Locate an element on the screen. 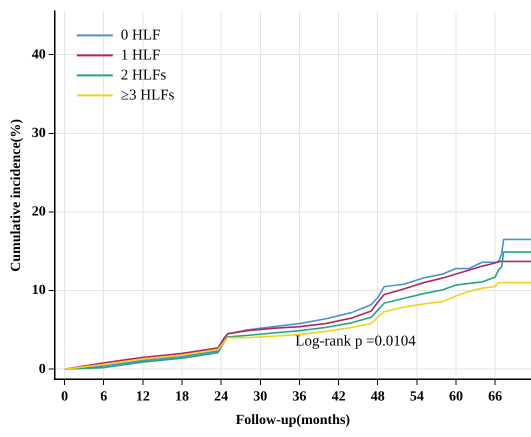  y-tick-label: 30 is located at coordinates (39, 133).